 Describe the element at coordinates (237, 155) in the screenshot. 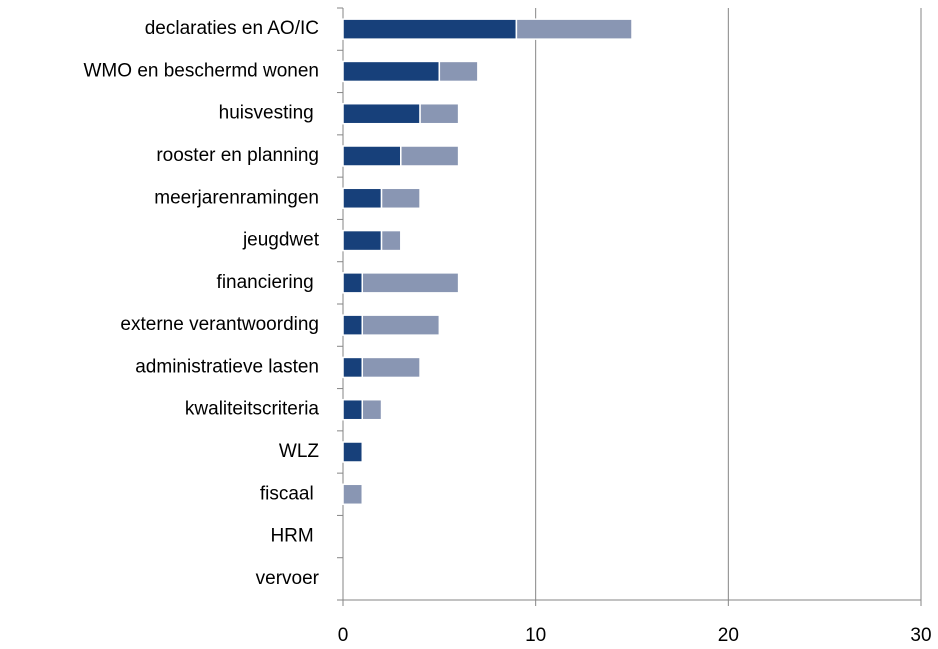

I see `y-tick-label: rooster en planning` at that location.